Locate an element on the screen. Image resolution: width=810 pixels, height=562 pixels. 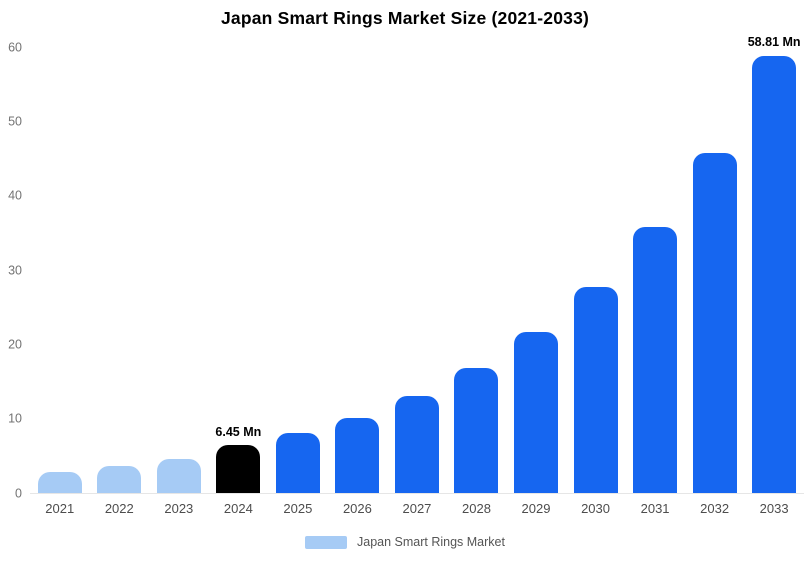
bar-column-2026 is located at coordinates (358, 270).